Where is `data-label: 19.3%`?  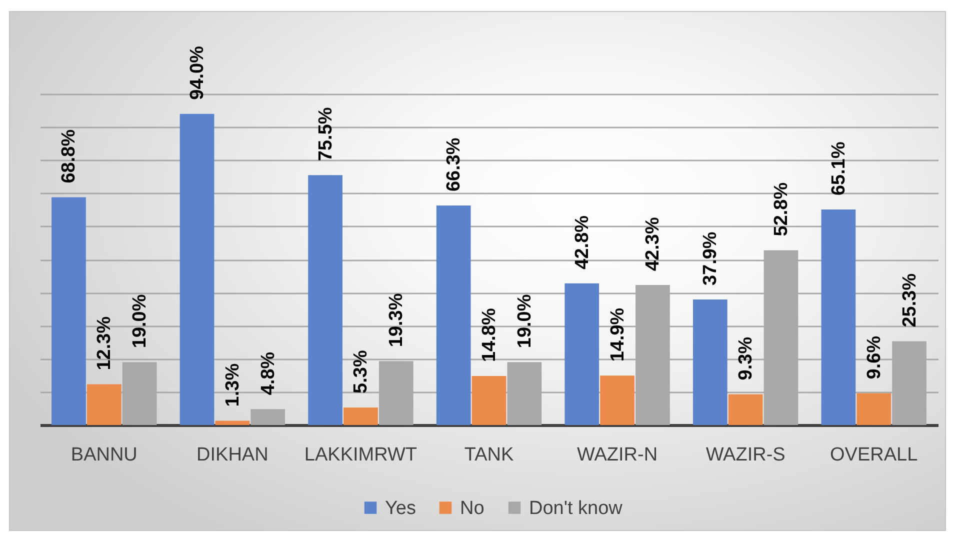
data-label: 19.3% is located at coordinates (397, 320).